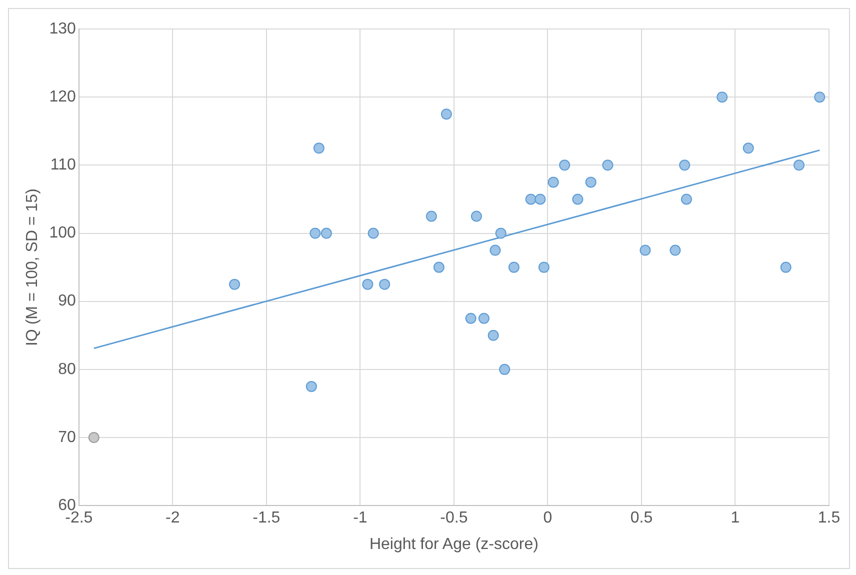 Image resolution: width=856 pixels, height=575 pixels. I want to click on y-axis-title: IQ (M = 100, SD = 15), so click(33, 267).